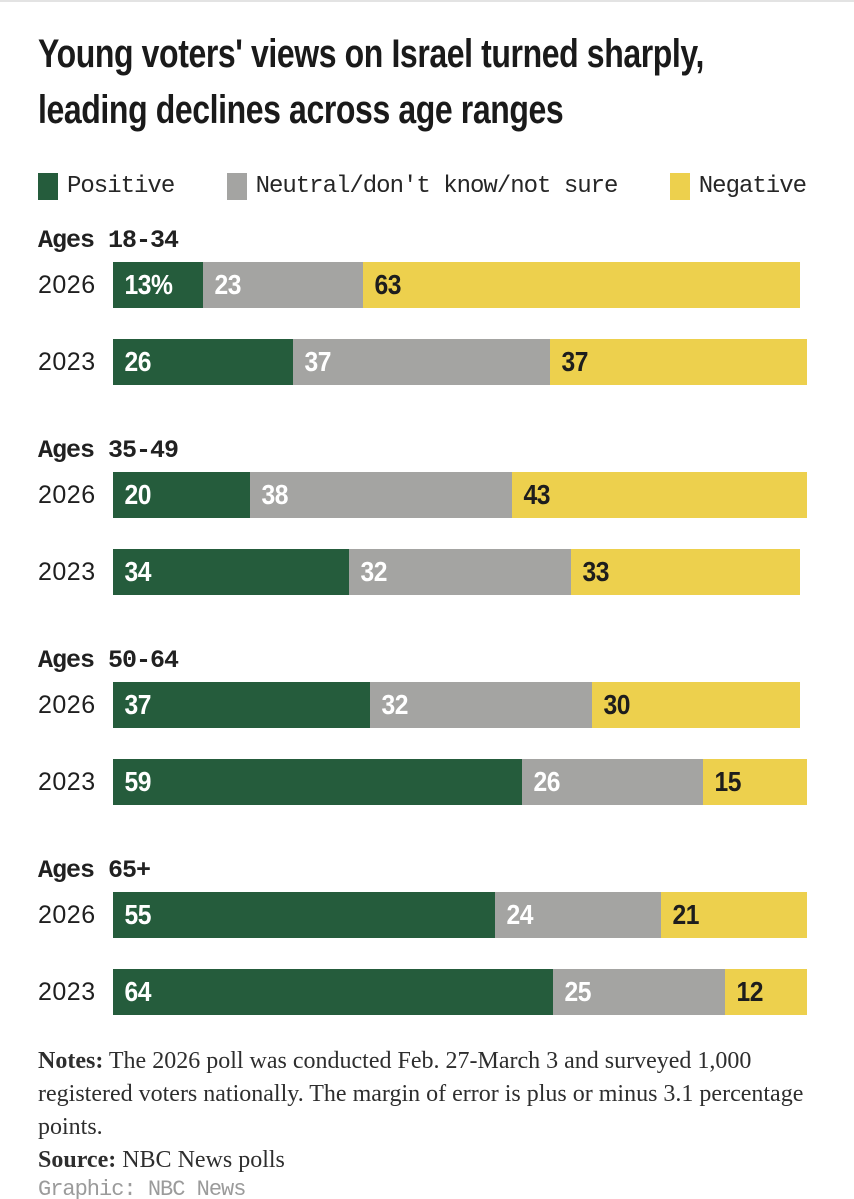 The width and height of the screenshot is (854, 1199). Describe the element at coordinates (437, 186) in the screenshot. I see `legend-label-neutral: Neutral/don't know/not sure` at that location.